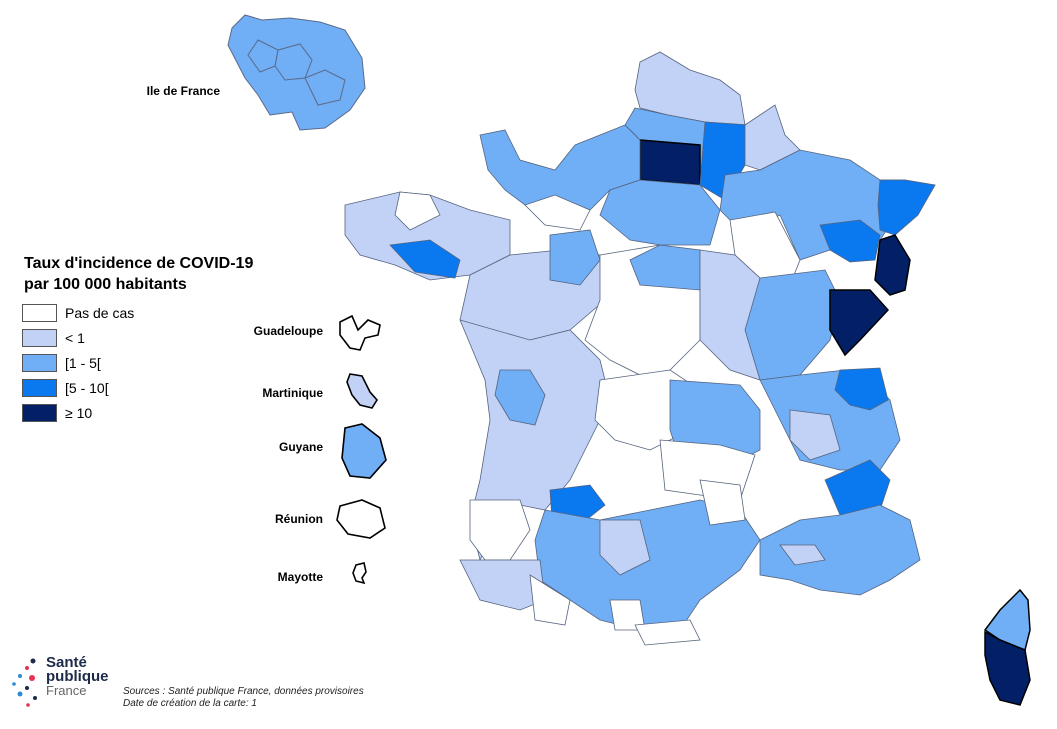  What do you see at coordinates (288, 331) in the screenshot?
I see `label-guadeloupe: Guadeloupe` at bounding box center [288, 331].